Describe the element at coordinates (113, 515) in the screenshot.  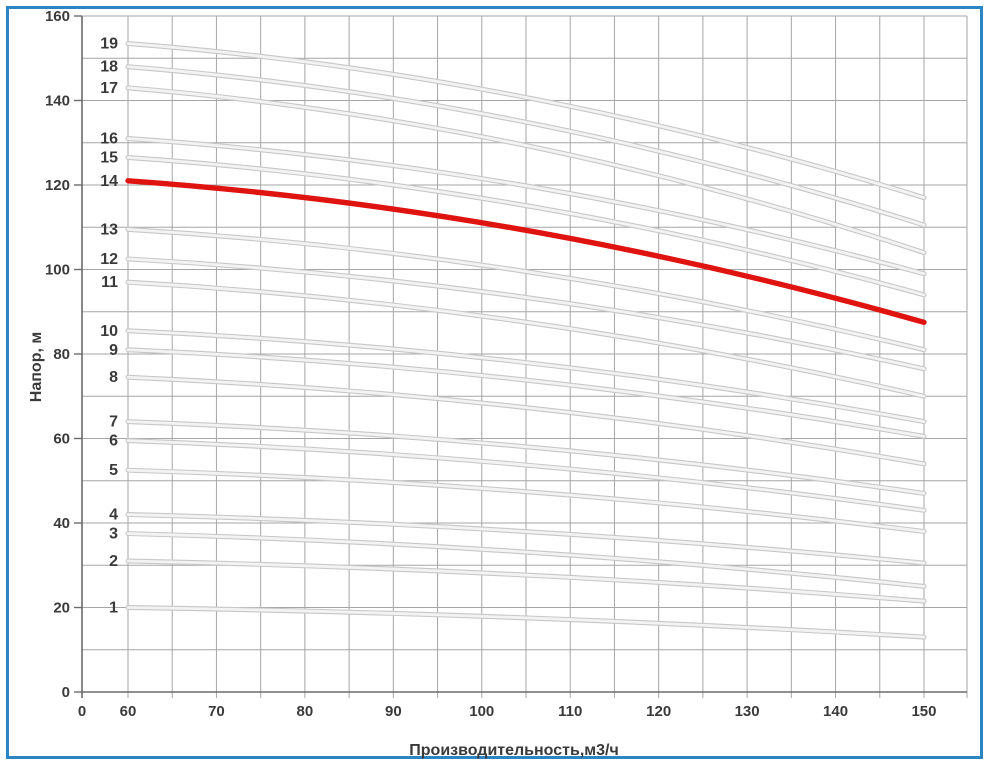
I see `curve-label-4: 4` at that location.